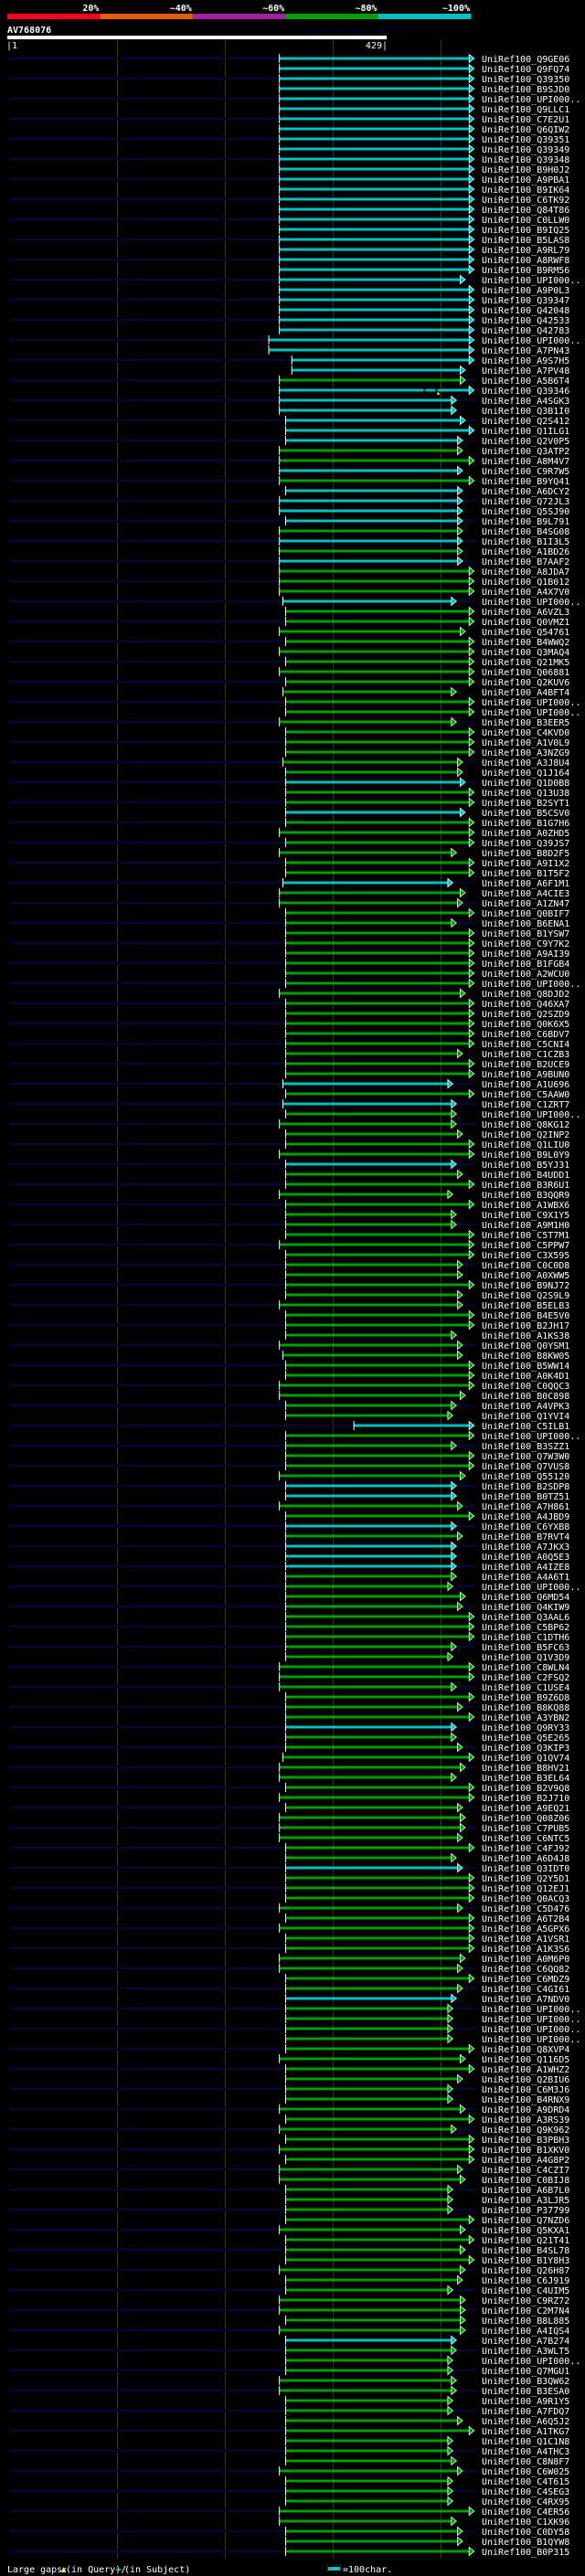  Describe the element at coordinates (525, 1749) in the screenshot. I see `hit-label: UniRef100_Q3KIP3` at that location.